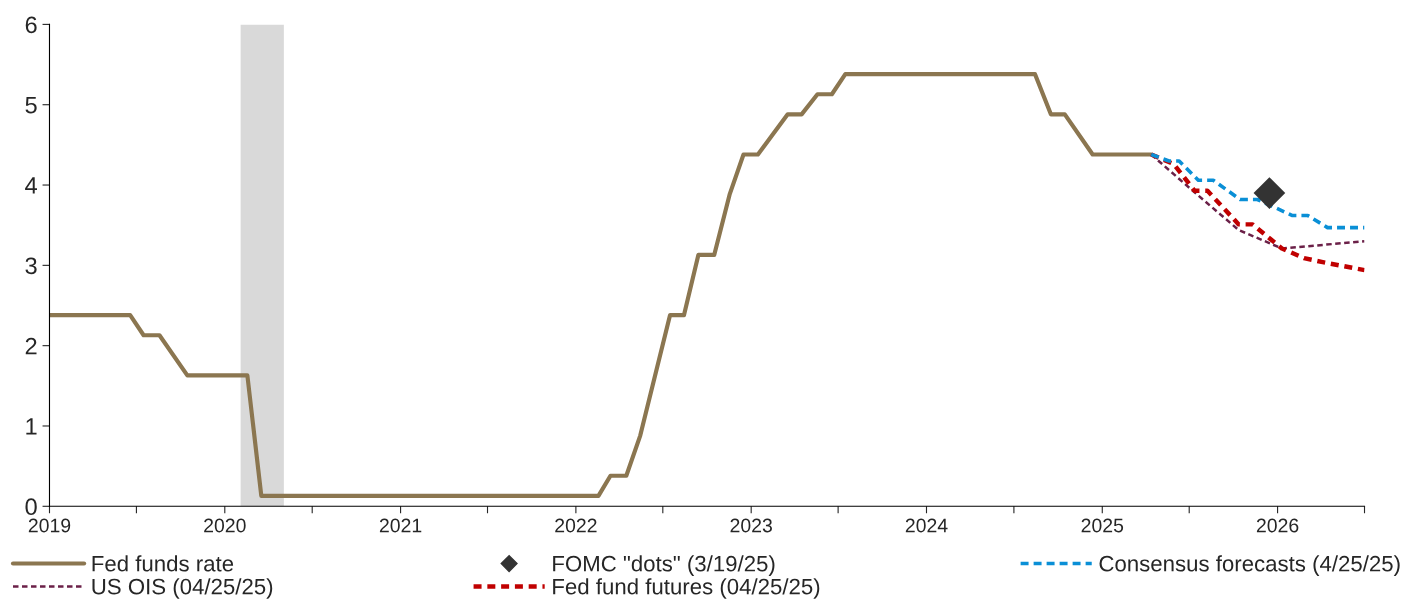 The height and width of the screenshot is (610, 1414). I want to click on legend-label: Fed fund futures (04/25/25), so click(686, 588).